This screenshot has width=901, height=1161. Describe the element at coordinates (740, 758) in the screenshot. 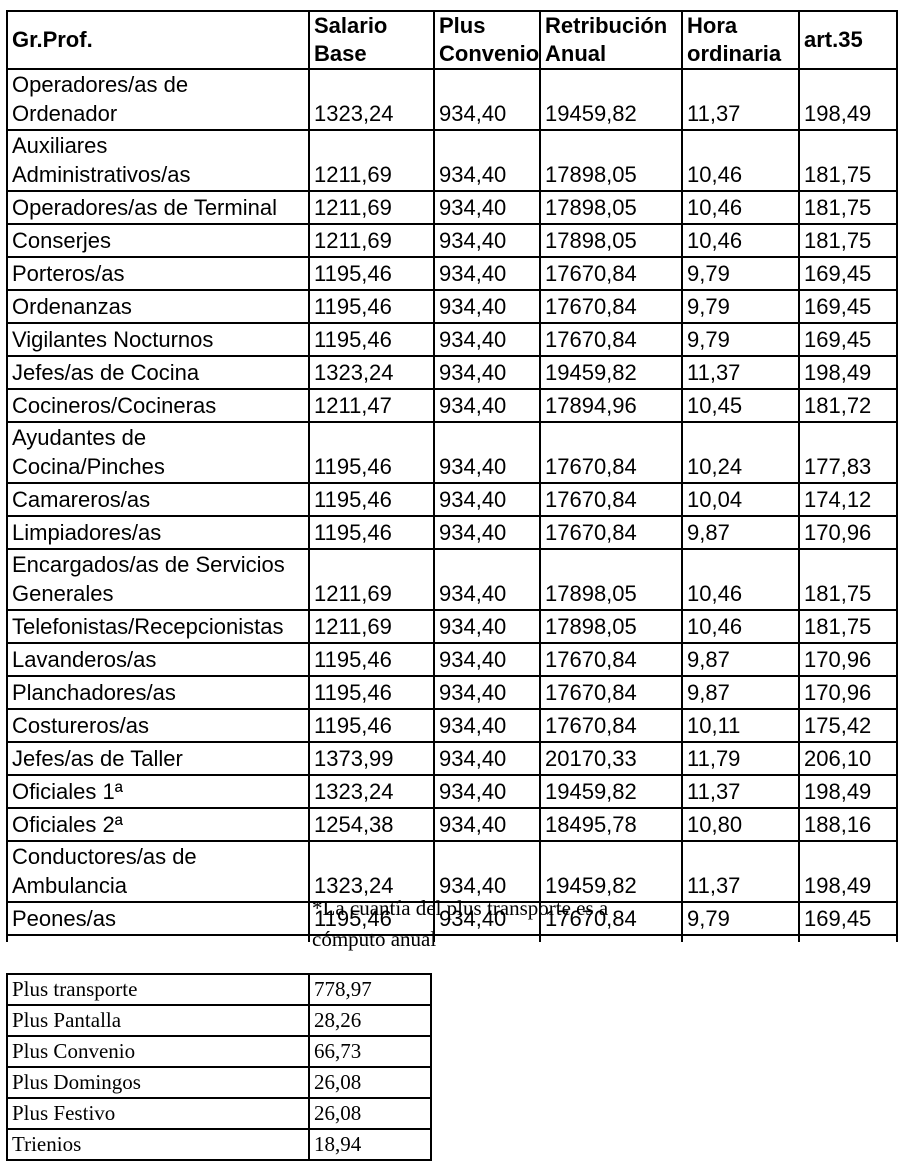

I see `value-cell: 11,79` at that location.